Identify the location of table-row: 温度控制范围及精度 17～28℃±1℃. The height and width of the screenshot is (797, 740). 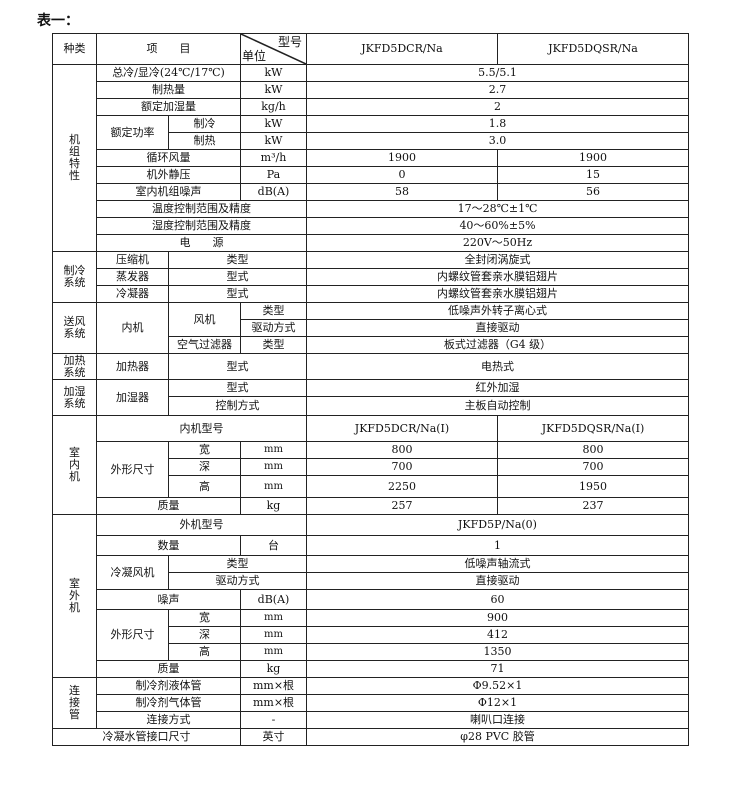
(371, 209).